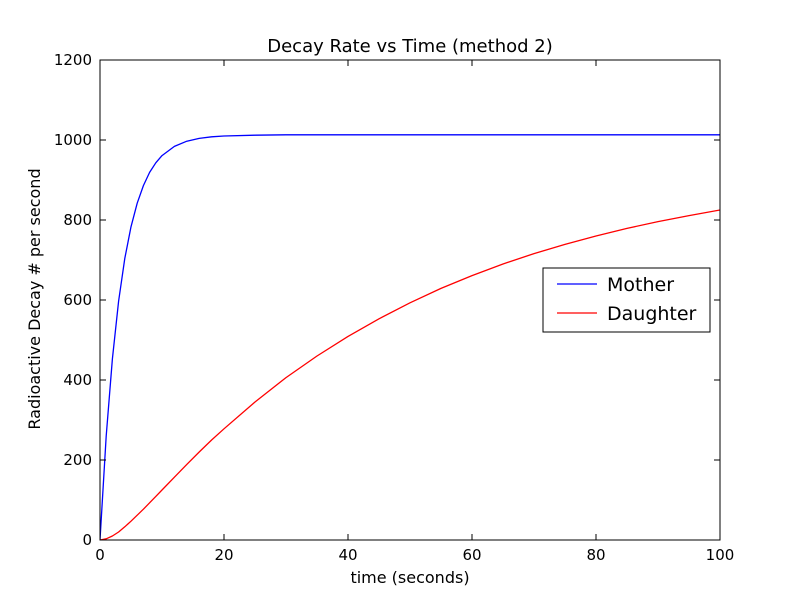  What do you see at coordinates (652, 314) in the screenshot?
I see `legend-label-daughter: Daughter` at bounding box center [652, 314].